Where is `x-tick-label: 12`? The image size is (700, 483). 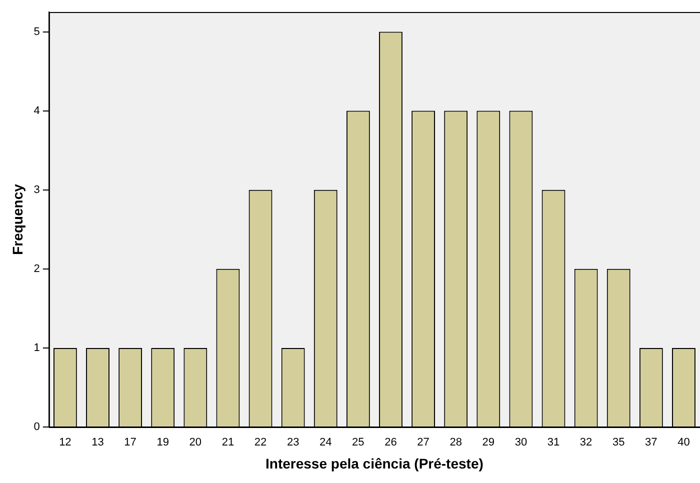 x-tick-label: 12 is located at coordinates (65, 442).